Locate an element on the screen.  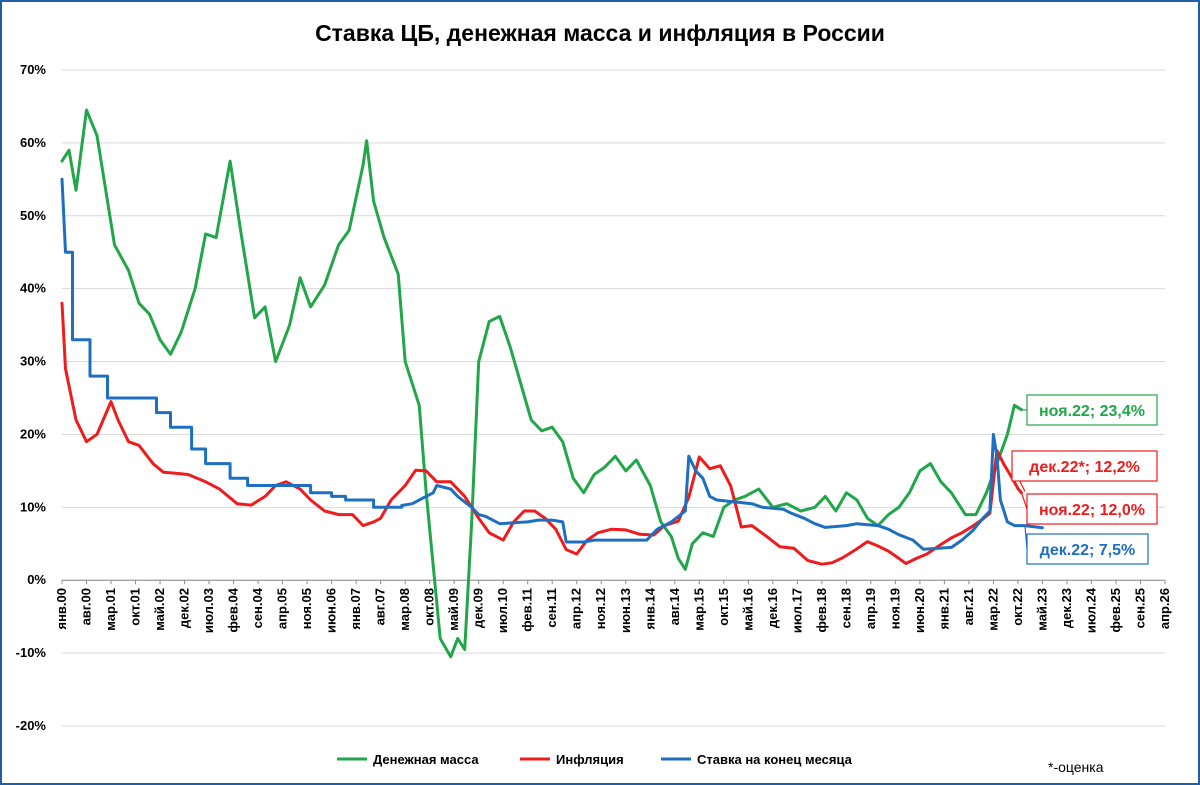
x-tick-label: авг.07 is located at coordinates (380, 606).